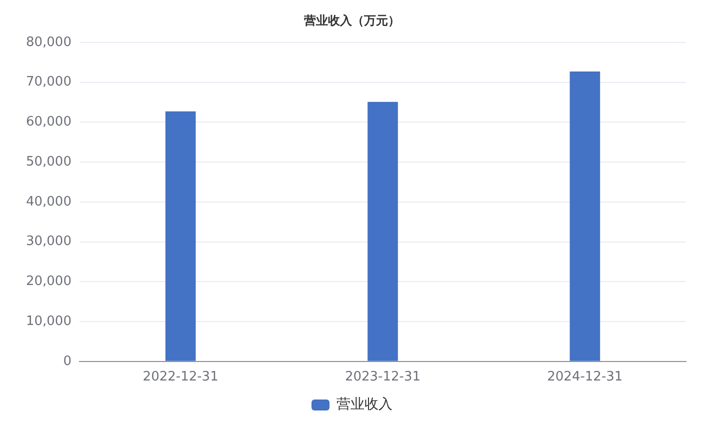 This screenshot has width=720, height=432. I want to click on y-tick-label: 0, so click(67, 361).